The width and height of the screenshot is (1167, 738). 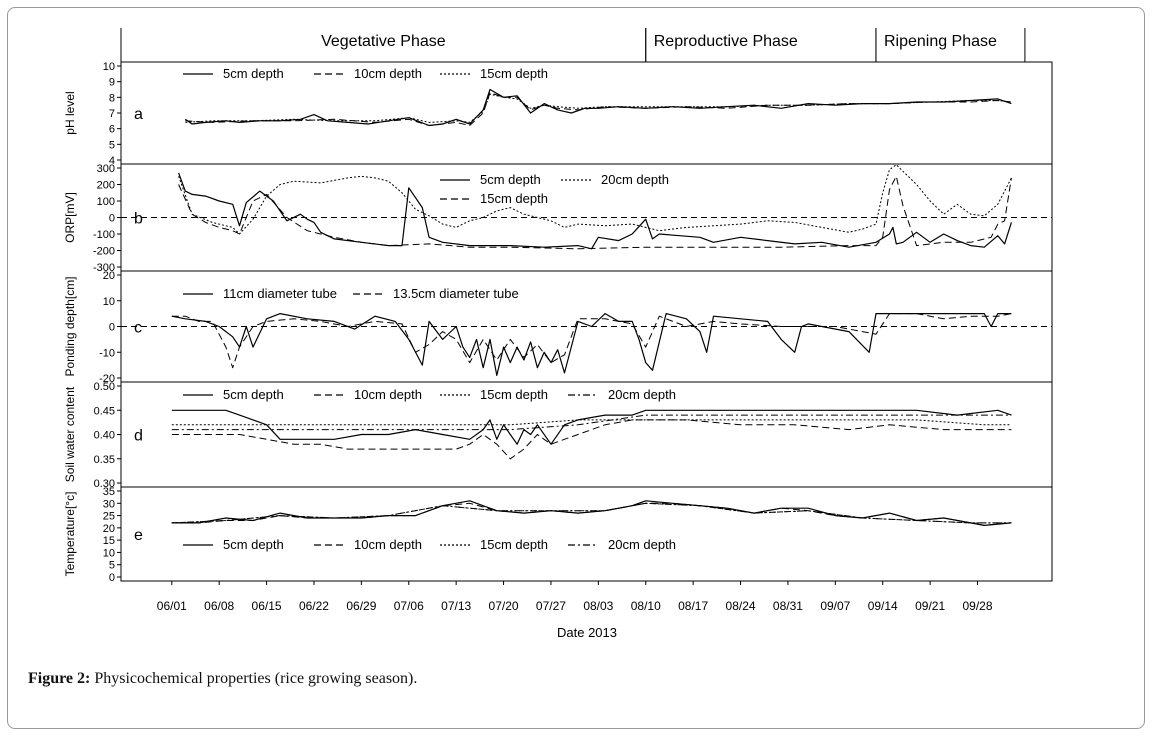 I want to click on x-tick-label: 09/07, so click(x=835, y=606).